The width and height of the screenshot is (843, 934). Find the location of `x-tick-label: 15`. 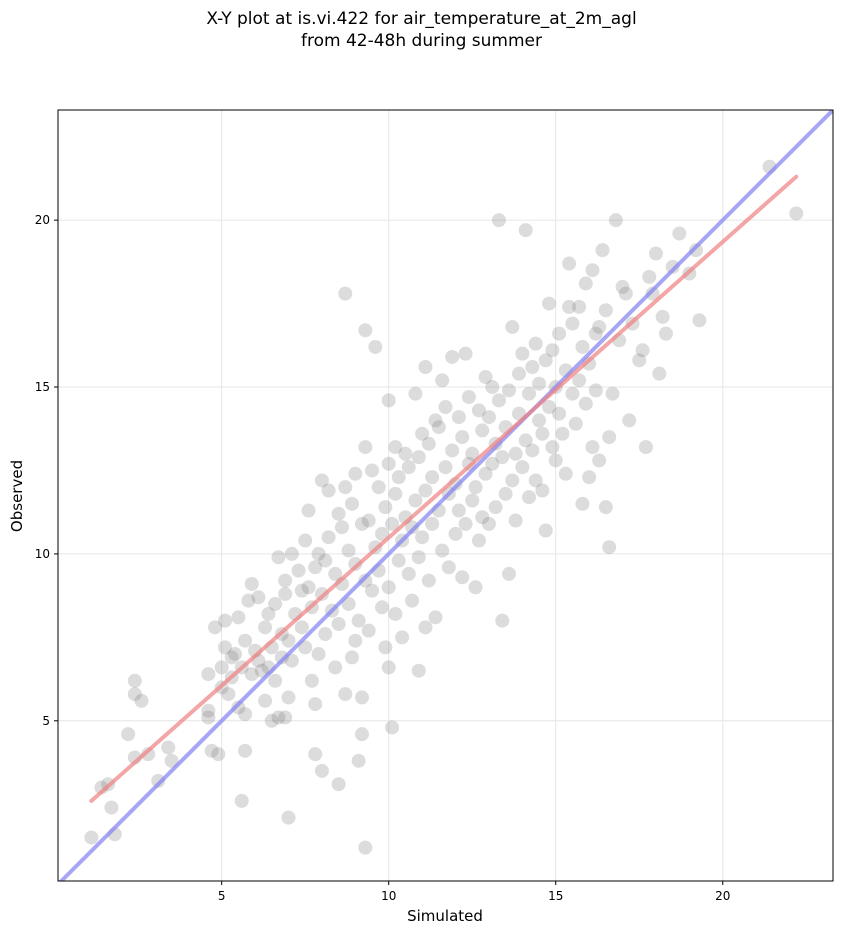

x-tick-label: 15 is located at coordinates (555, 896).